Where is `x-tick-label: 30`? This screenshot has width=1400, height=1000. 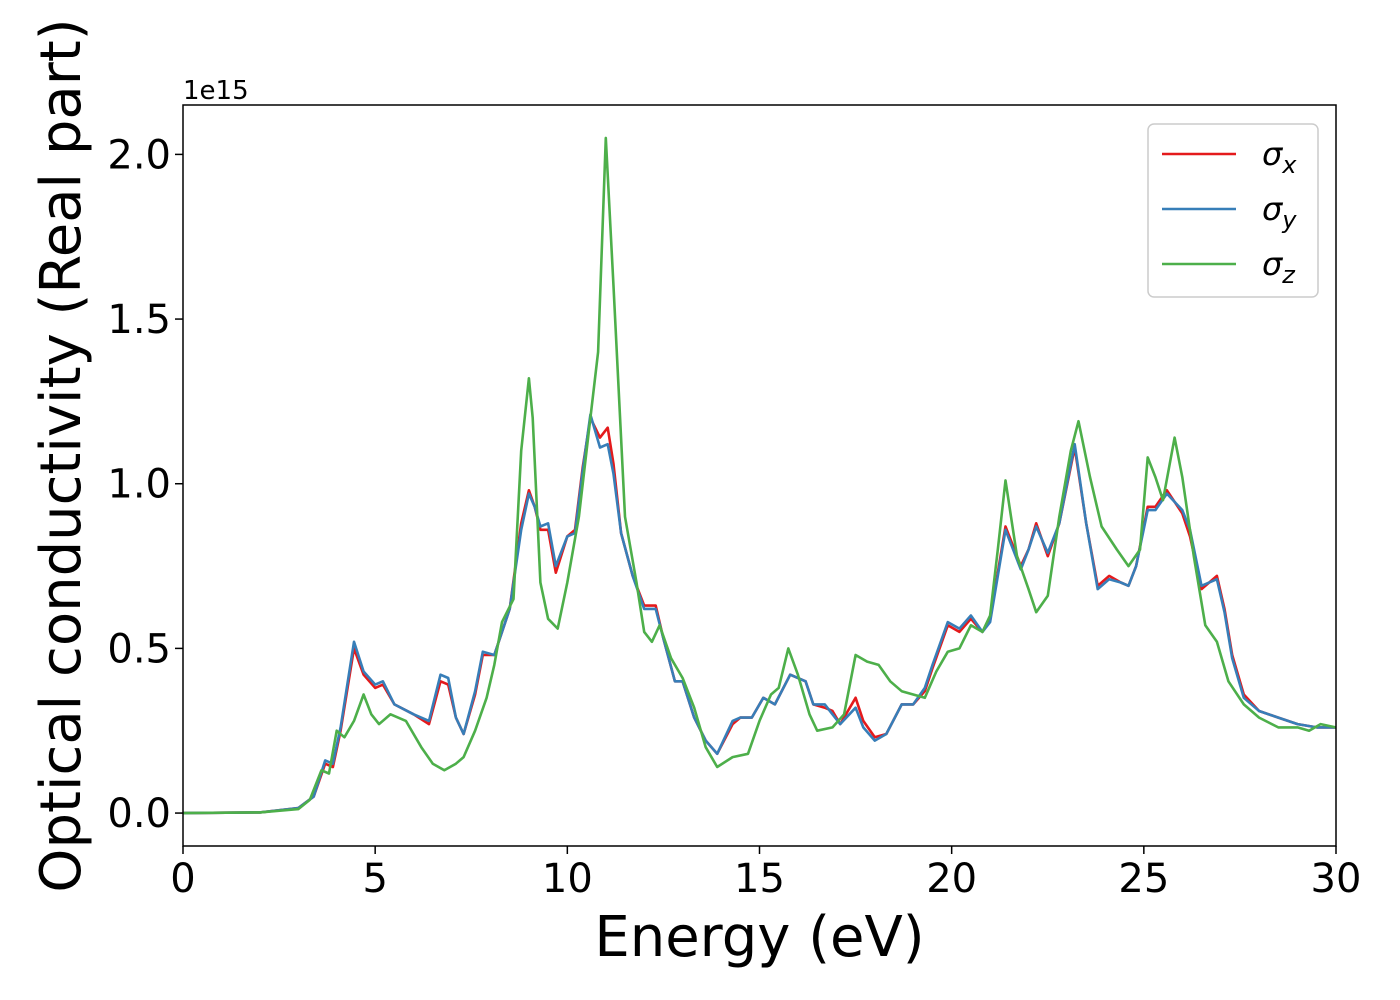 x-tick-label: 30 is located at coordinates (1336, 879).